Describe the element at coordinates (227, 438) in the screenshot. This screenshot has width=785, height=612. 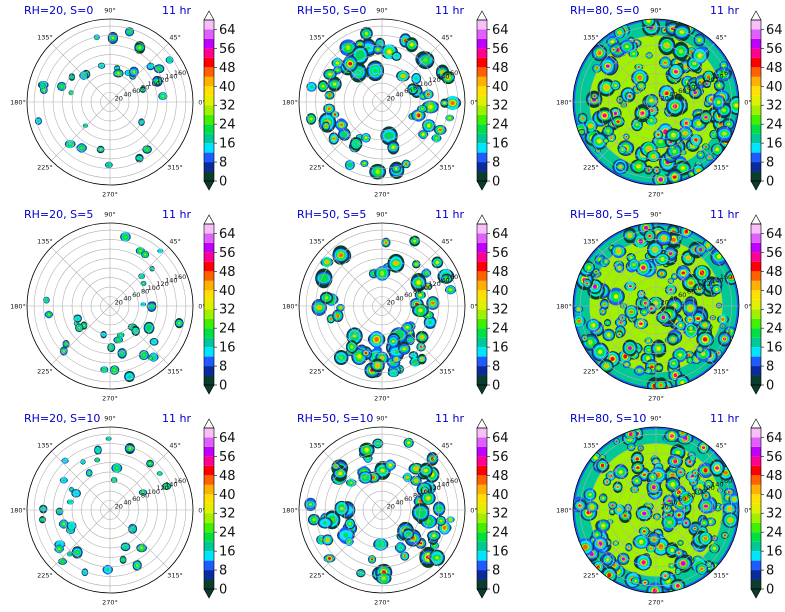
I see `colorbar-tick-label: 64` at that location.